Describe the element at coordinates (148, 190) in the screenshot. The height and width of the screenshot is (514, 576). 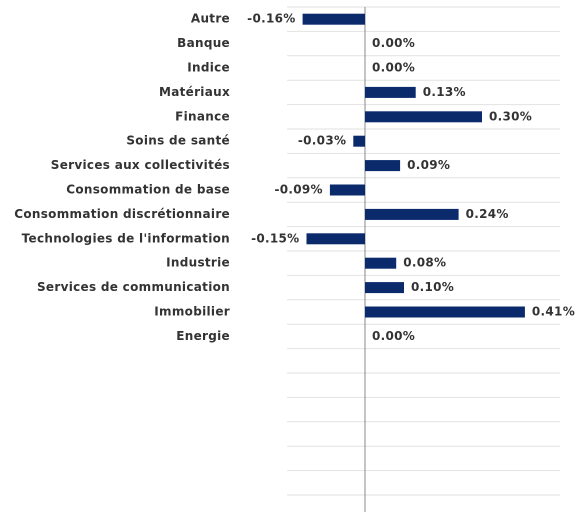
I see `category-label: Consommation de base` at that location.